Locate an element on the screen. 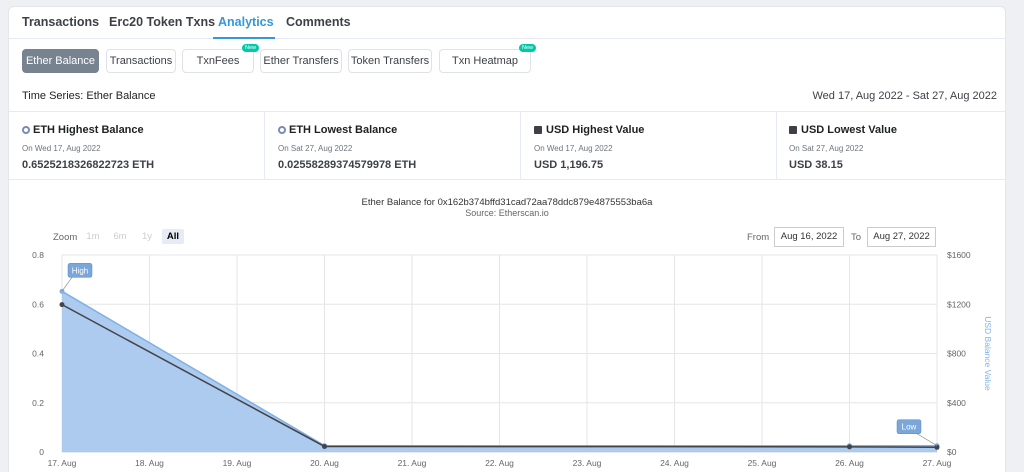 The width and height of the screenshot is (1024, 472). y-tick-label: 0 is located at coordinates (41, 452).